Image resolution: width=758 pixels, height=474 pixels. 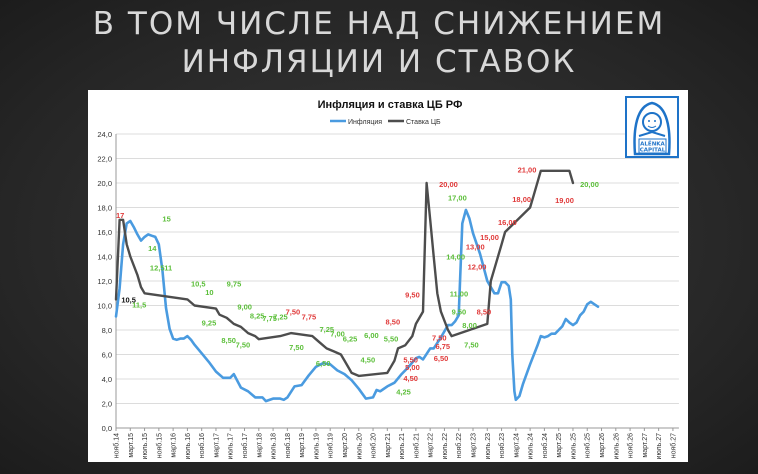 What do you see at coordinates (652, 127) in the screenshot?
I see `alenka-capital-logo: ALËNKA CAPITAL` at bounding box center [652, 127].